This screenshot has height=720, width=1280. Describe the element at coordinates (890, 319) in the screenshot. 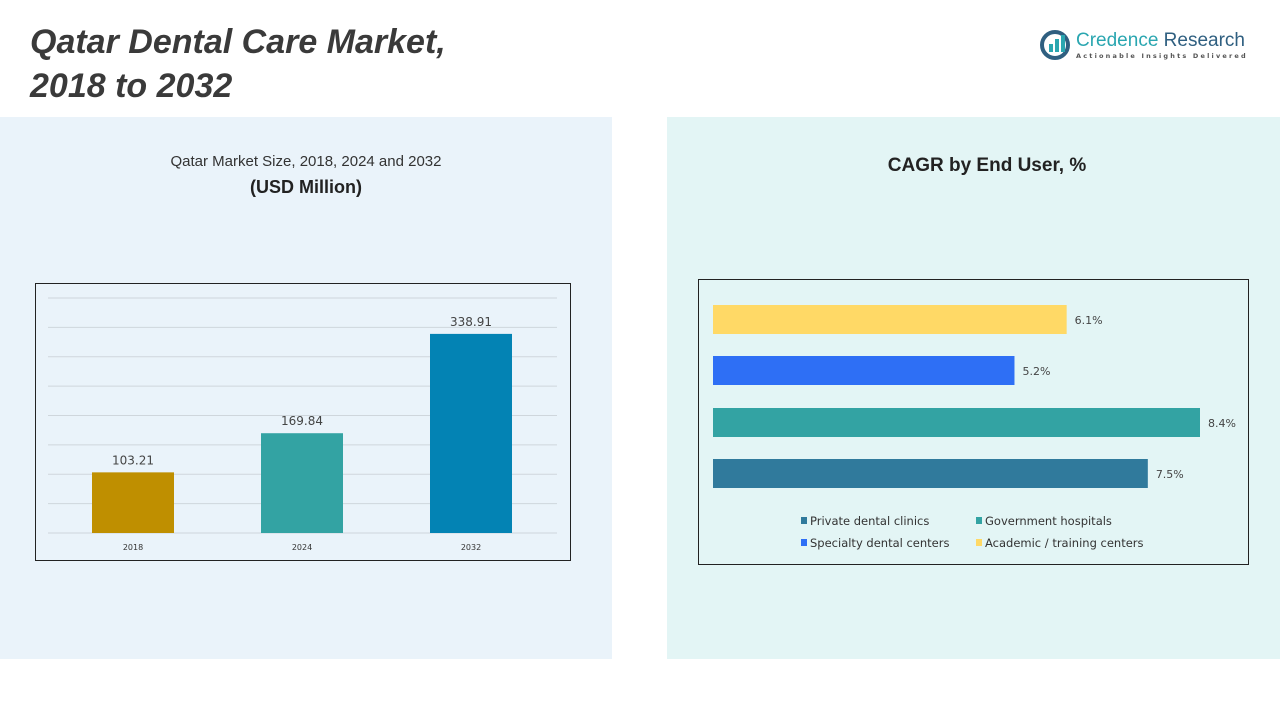

I see `bar-academic-training-centers` at that location.